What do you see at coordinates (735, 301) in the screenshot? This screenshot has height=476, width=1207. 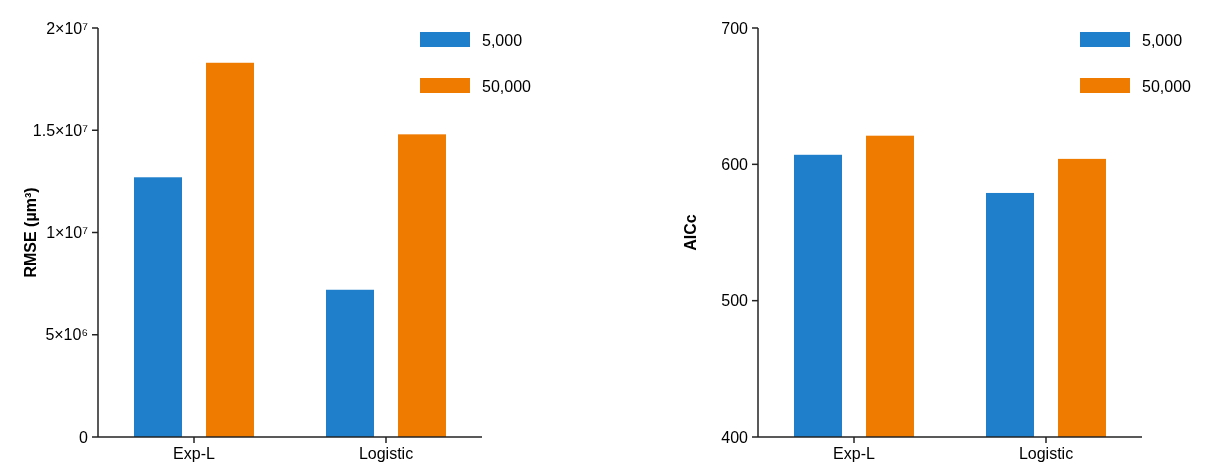 I see `y-tick-label: 500` at bounding box center [735, 301].